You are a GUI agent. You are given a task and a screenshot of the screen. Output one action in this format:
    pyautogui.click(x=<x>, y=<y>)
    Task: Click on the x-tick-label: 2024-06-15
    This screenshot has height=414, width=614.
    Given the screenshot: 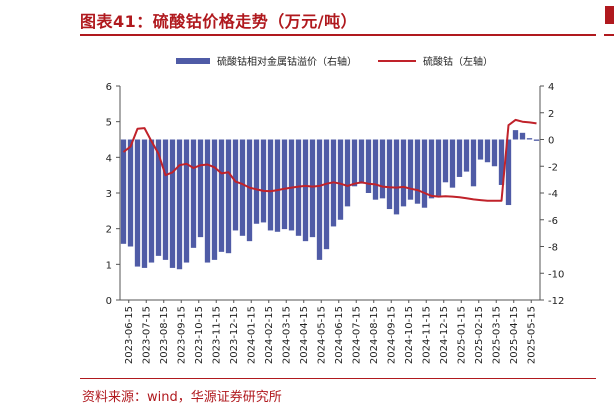 What is the action you would take?
    pyautogui.click(x=339, y=335)
    